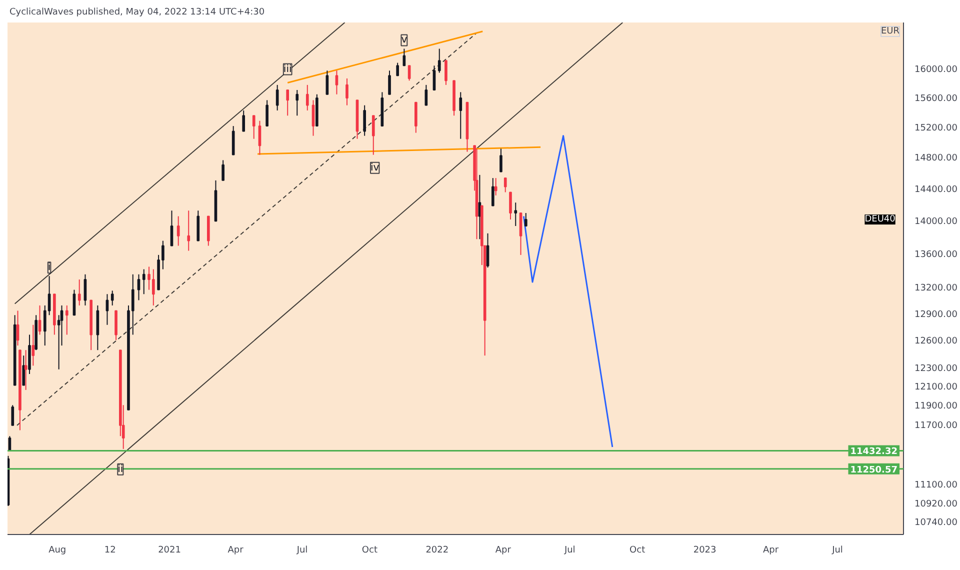  What do you see at coordinates (936, 407) in the screenshot?
I see `y-tick-label: 11900.00` at bounding box center [936, 407].